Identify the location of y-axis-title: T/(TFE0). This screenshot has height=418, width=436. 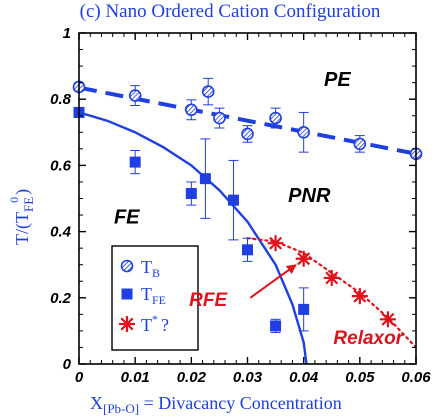
(21, 217).